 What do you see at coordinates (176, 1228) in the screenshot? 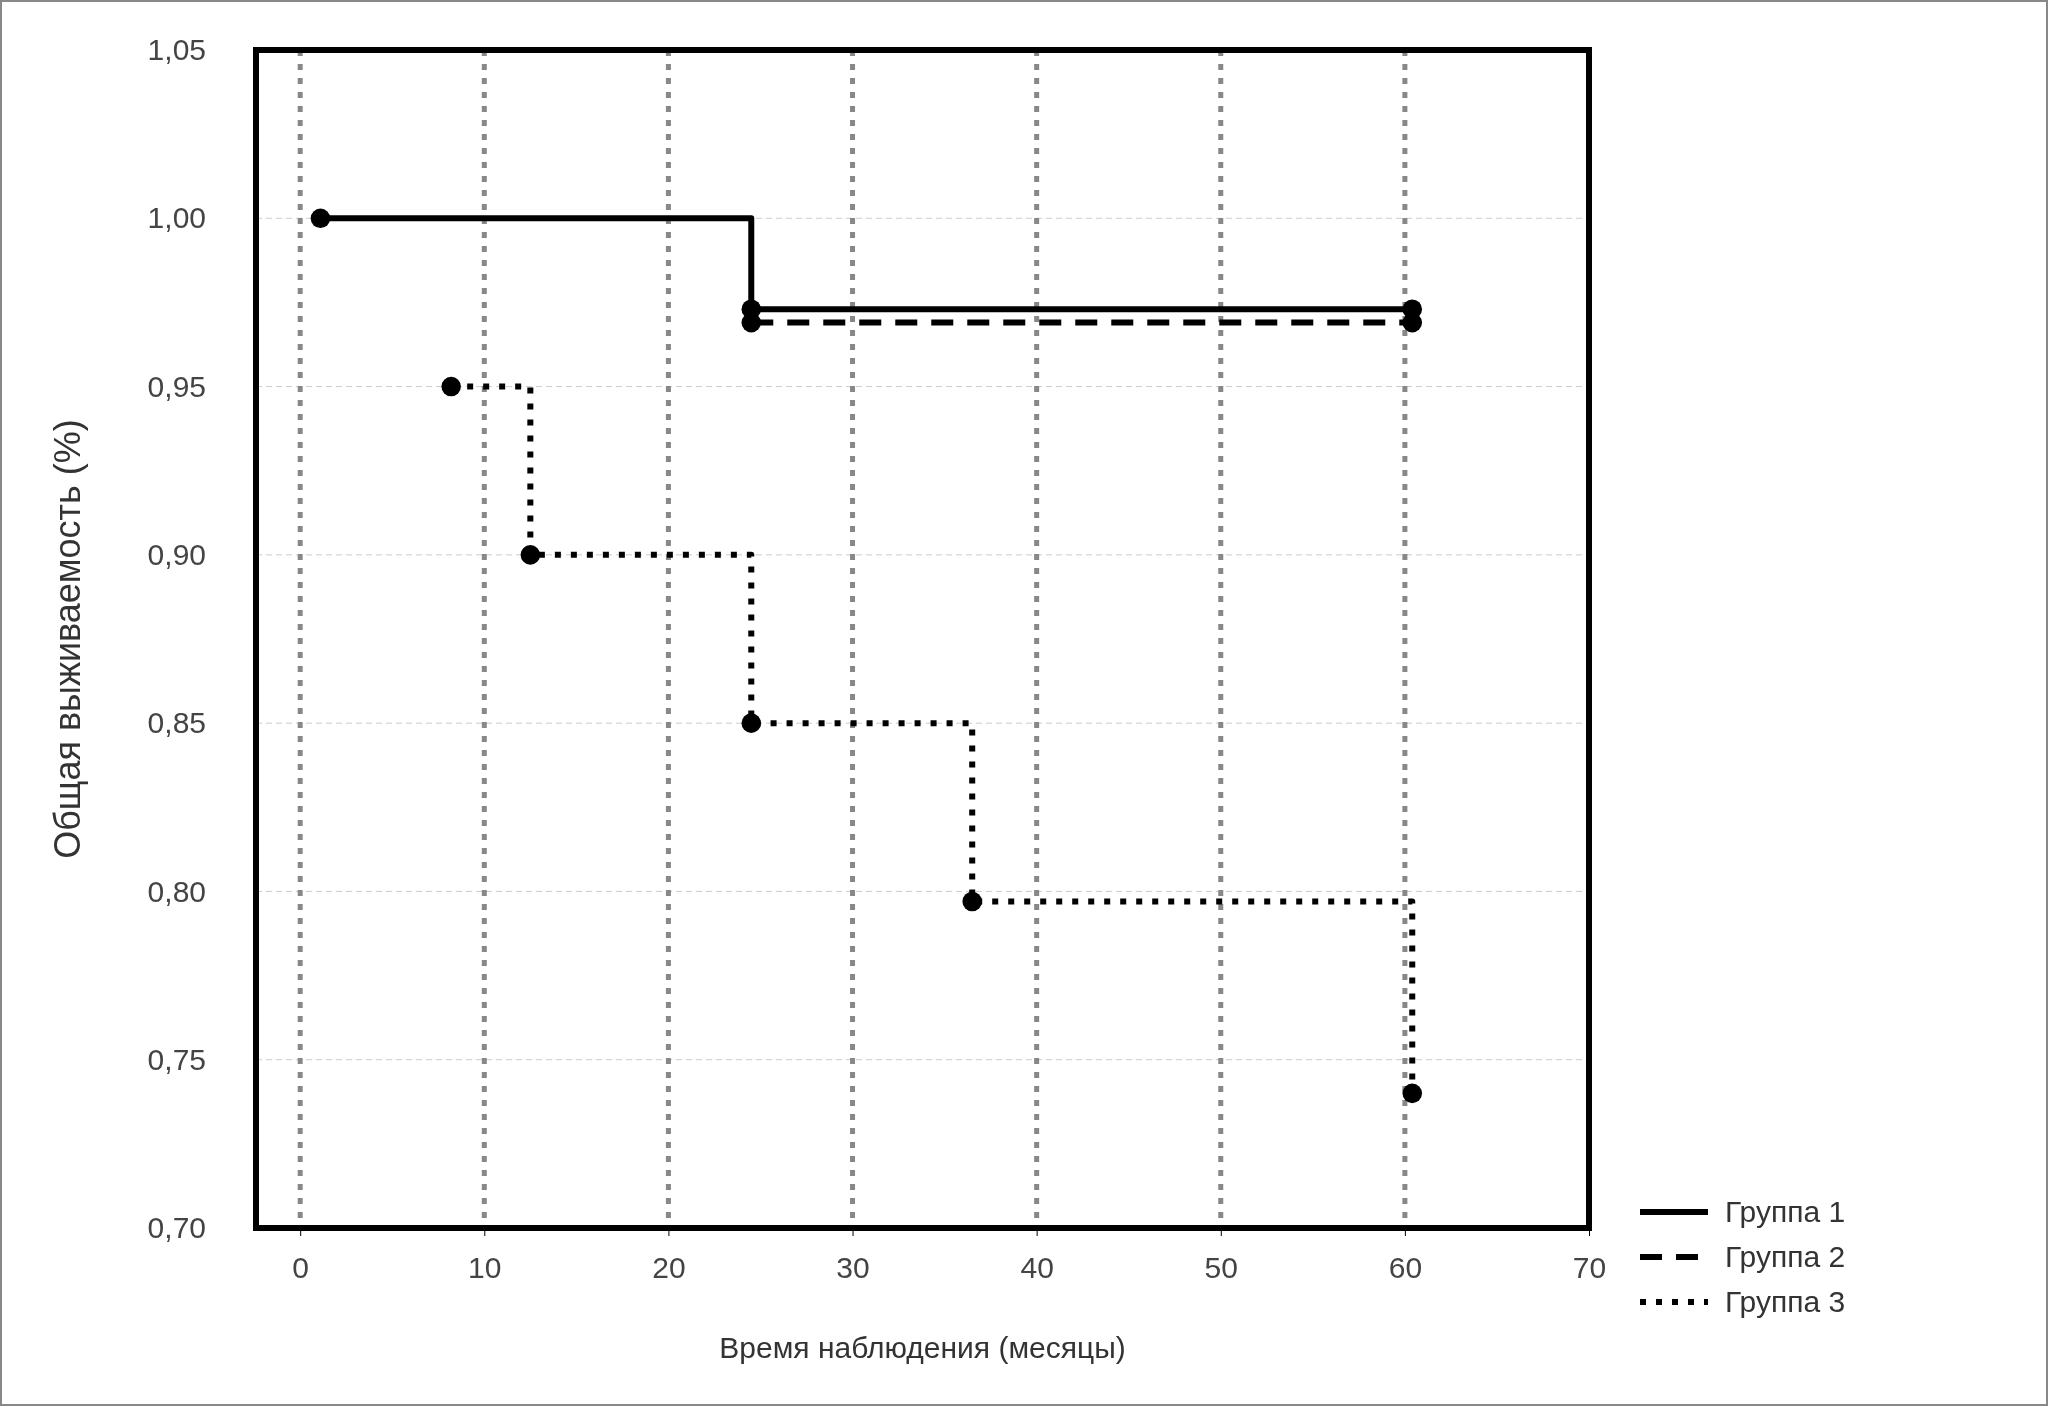
I see `y-tick-label: 0,70` at bounding box center [176, 1228].